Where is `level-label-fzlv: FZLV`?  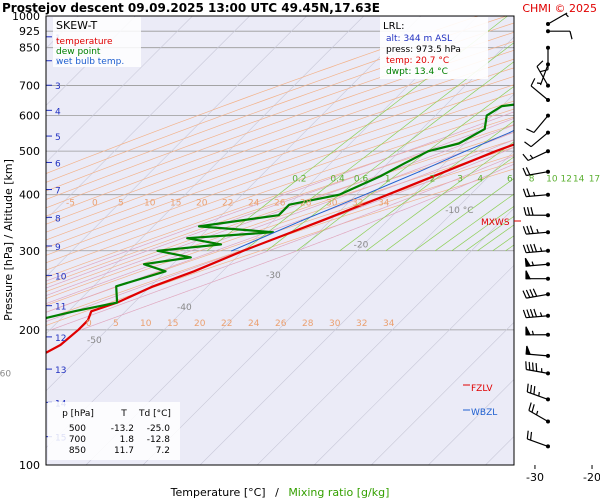 level-label-fzlv: FZLV is located at coordinates (482, 389).